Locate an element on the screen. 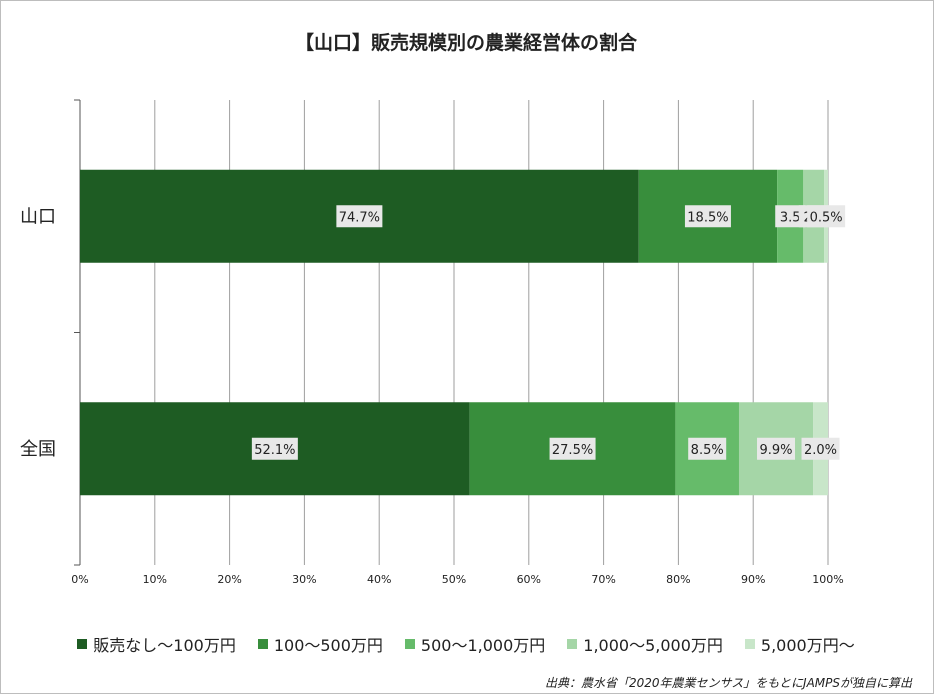 Image resolution: width=934 pixels, height=694 pixels. data-label: 0.5% is located at coordinates (826, 217).